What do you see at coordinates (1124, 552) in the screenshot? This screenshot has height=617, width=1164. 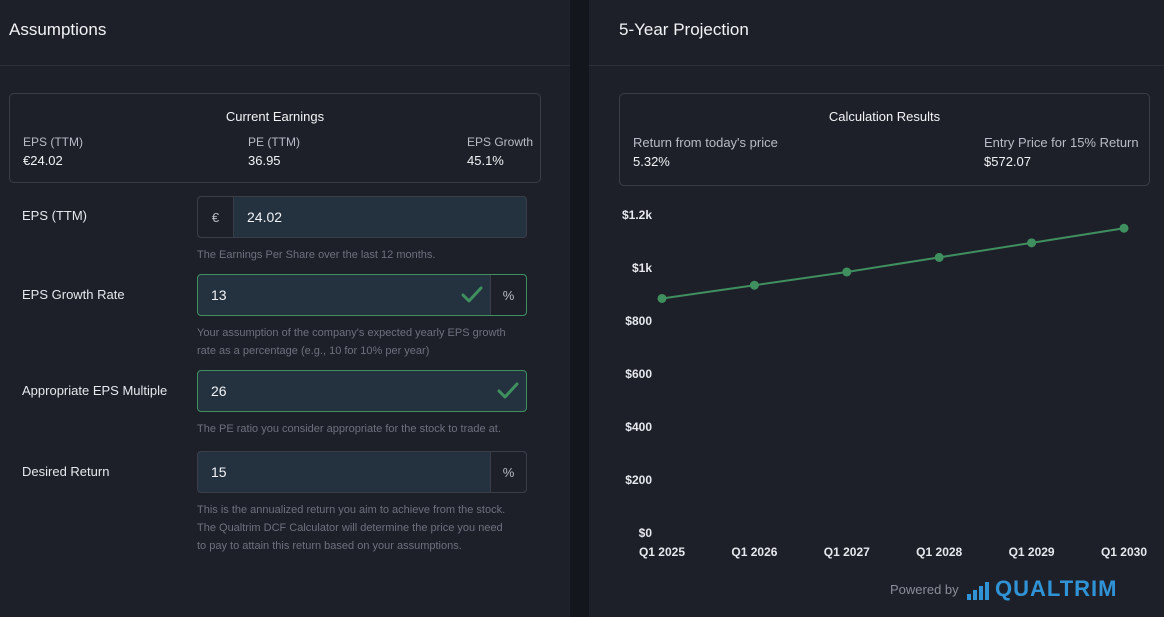 I see `x-tick-label: Q1 2030` at bounding box center [1124, 552].